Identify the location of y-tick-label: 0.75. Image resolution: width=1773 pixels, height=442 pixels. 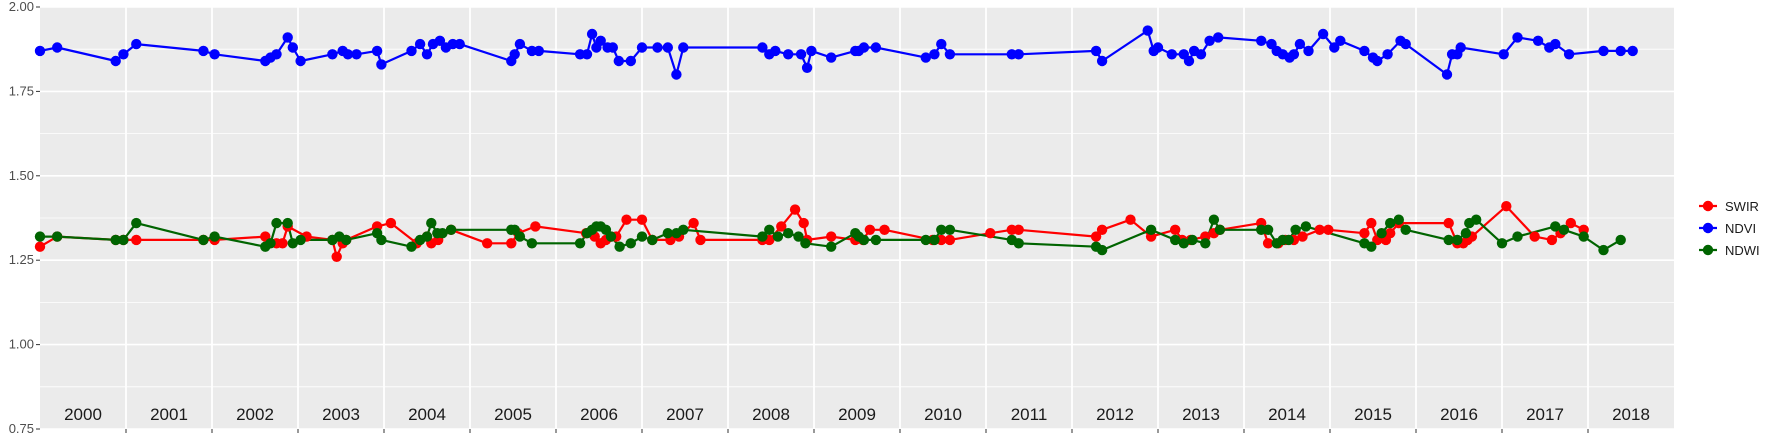
(21, 428).